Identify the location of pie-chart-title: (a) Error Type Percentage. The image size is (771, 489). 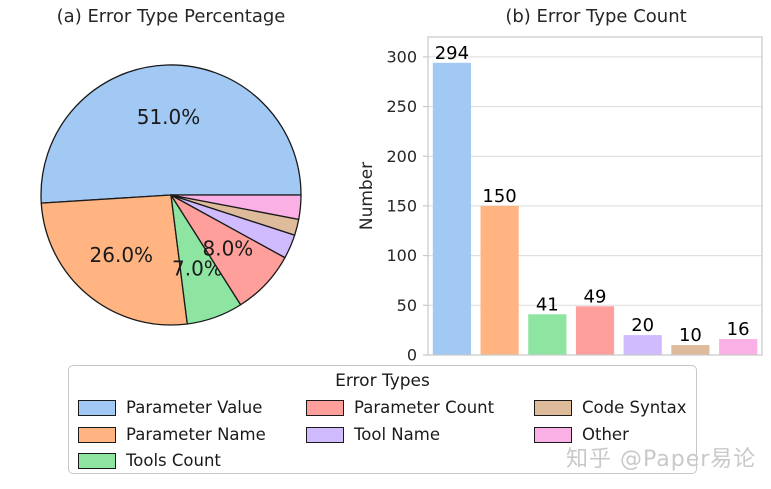
(171, 16).